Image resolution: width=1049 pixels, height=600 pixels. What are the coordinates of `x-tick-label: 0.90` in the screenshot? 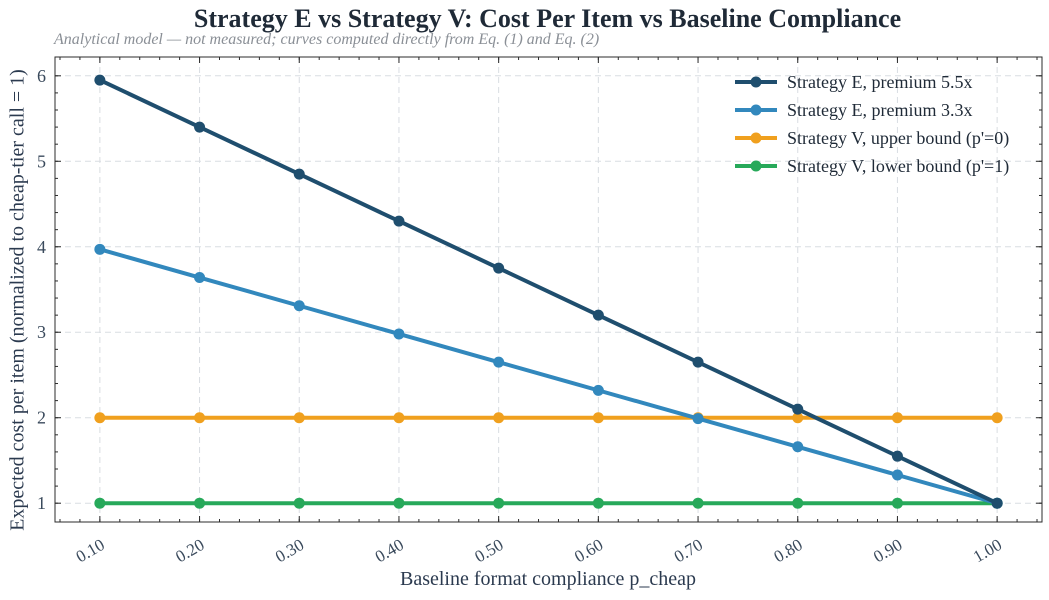 It's located at (887, 550).